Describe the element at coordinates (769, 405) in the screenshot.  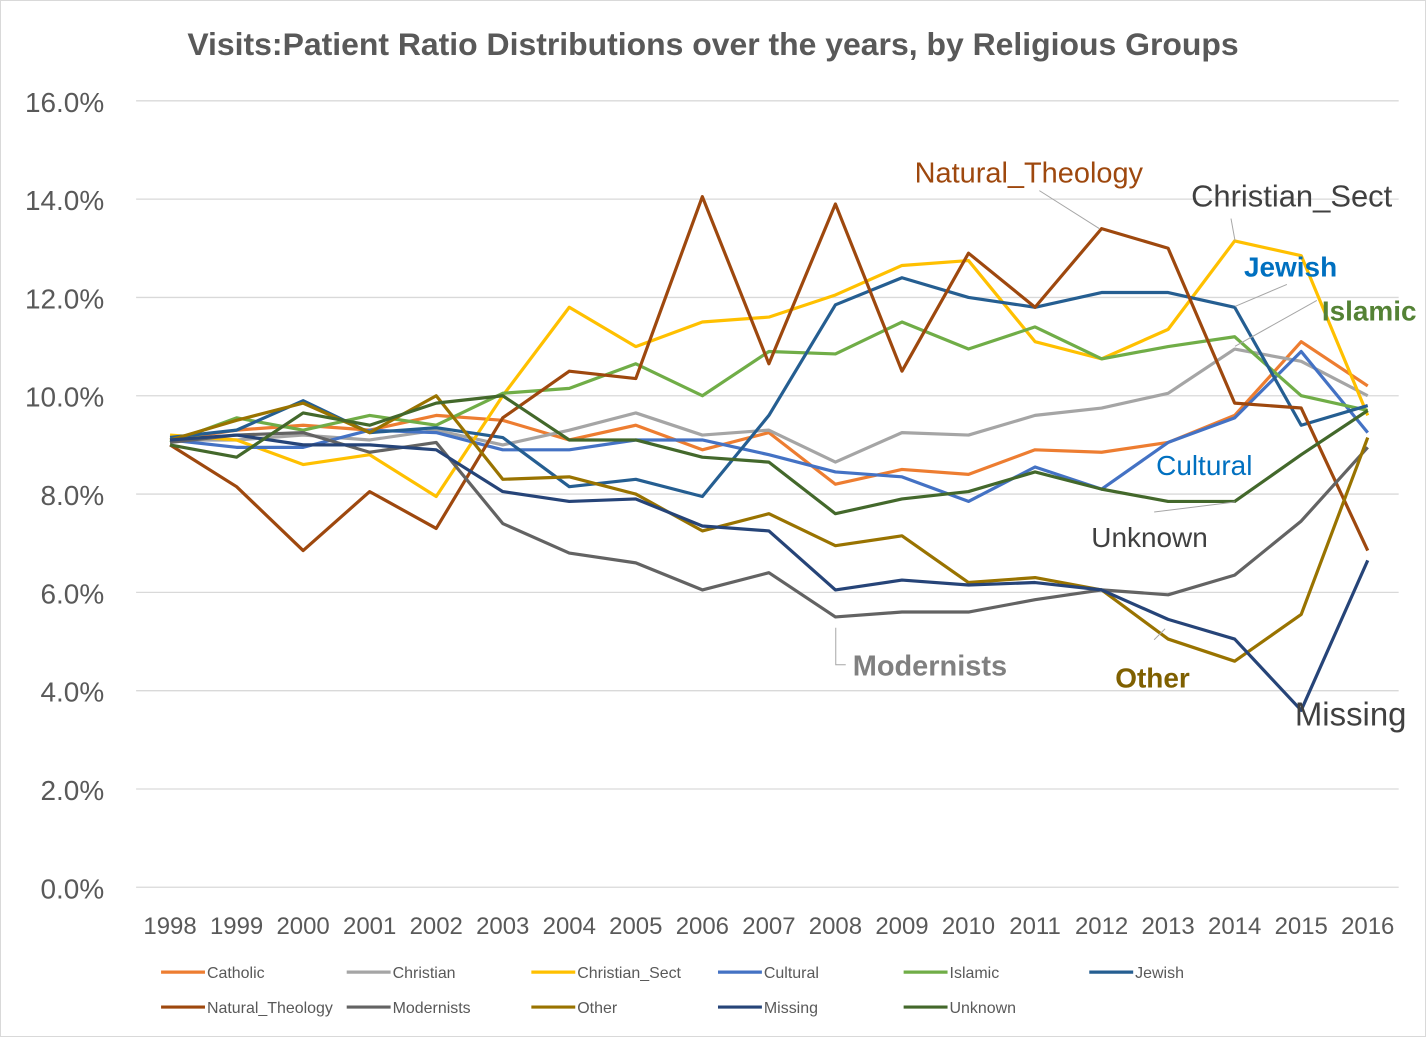
I see `series-line-christian` at that location.